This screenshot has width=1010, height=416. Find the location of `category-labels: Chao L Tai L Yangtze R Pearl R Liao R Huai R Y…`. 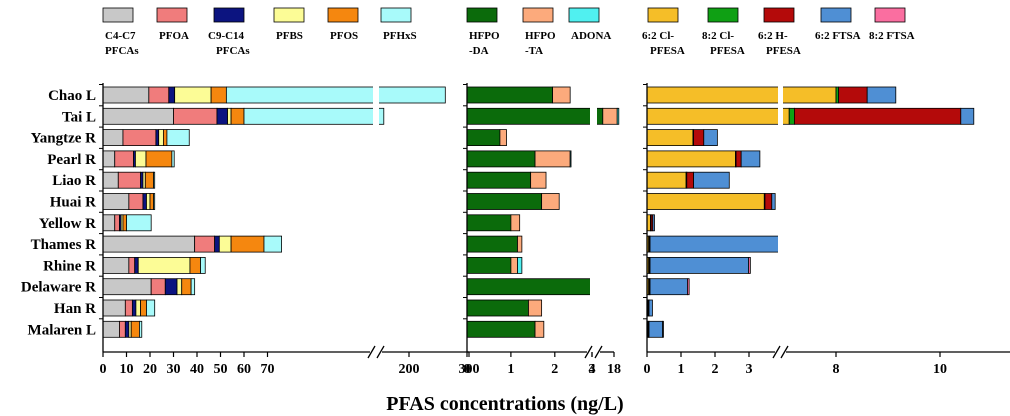

category-labels: Chao L Tai L Yangtze R Pearl R Liao R Huai R Y… is located at coordinates (58, 213).